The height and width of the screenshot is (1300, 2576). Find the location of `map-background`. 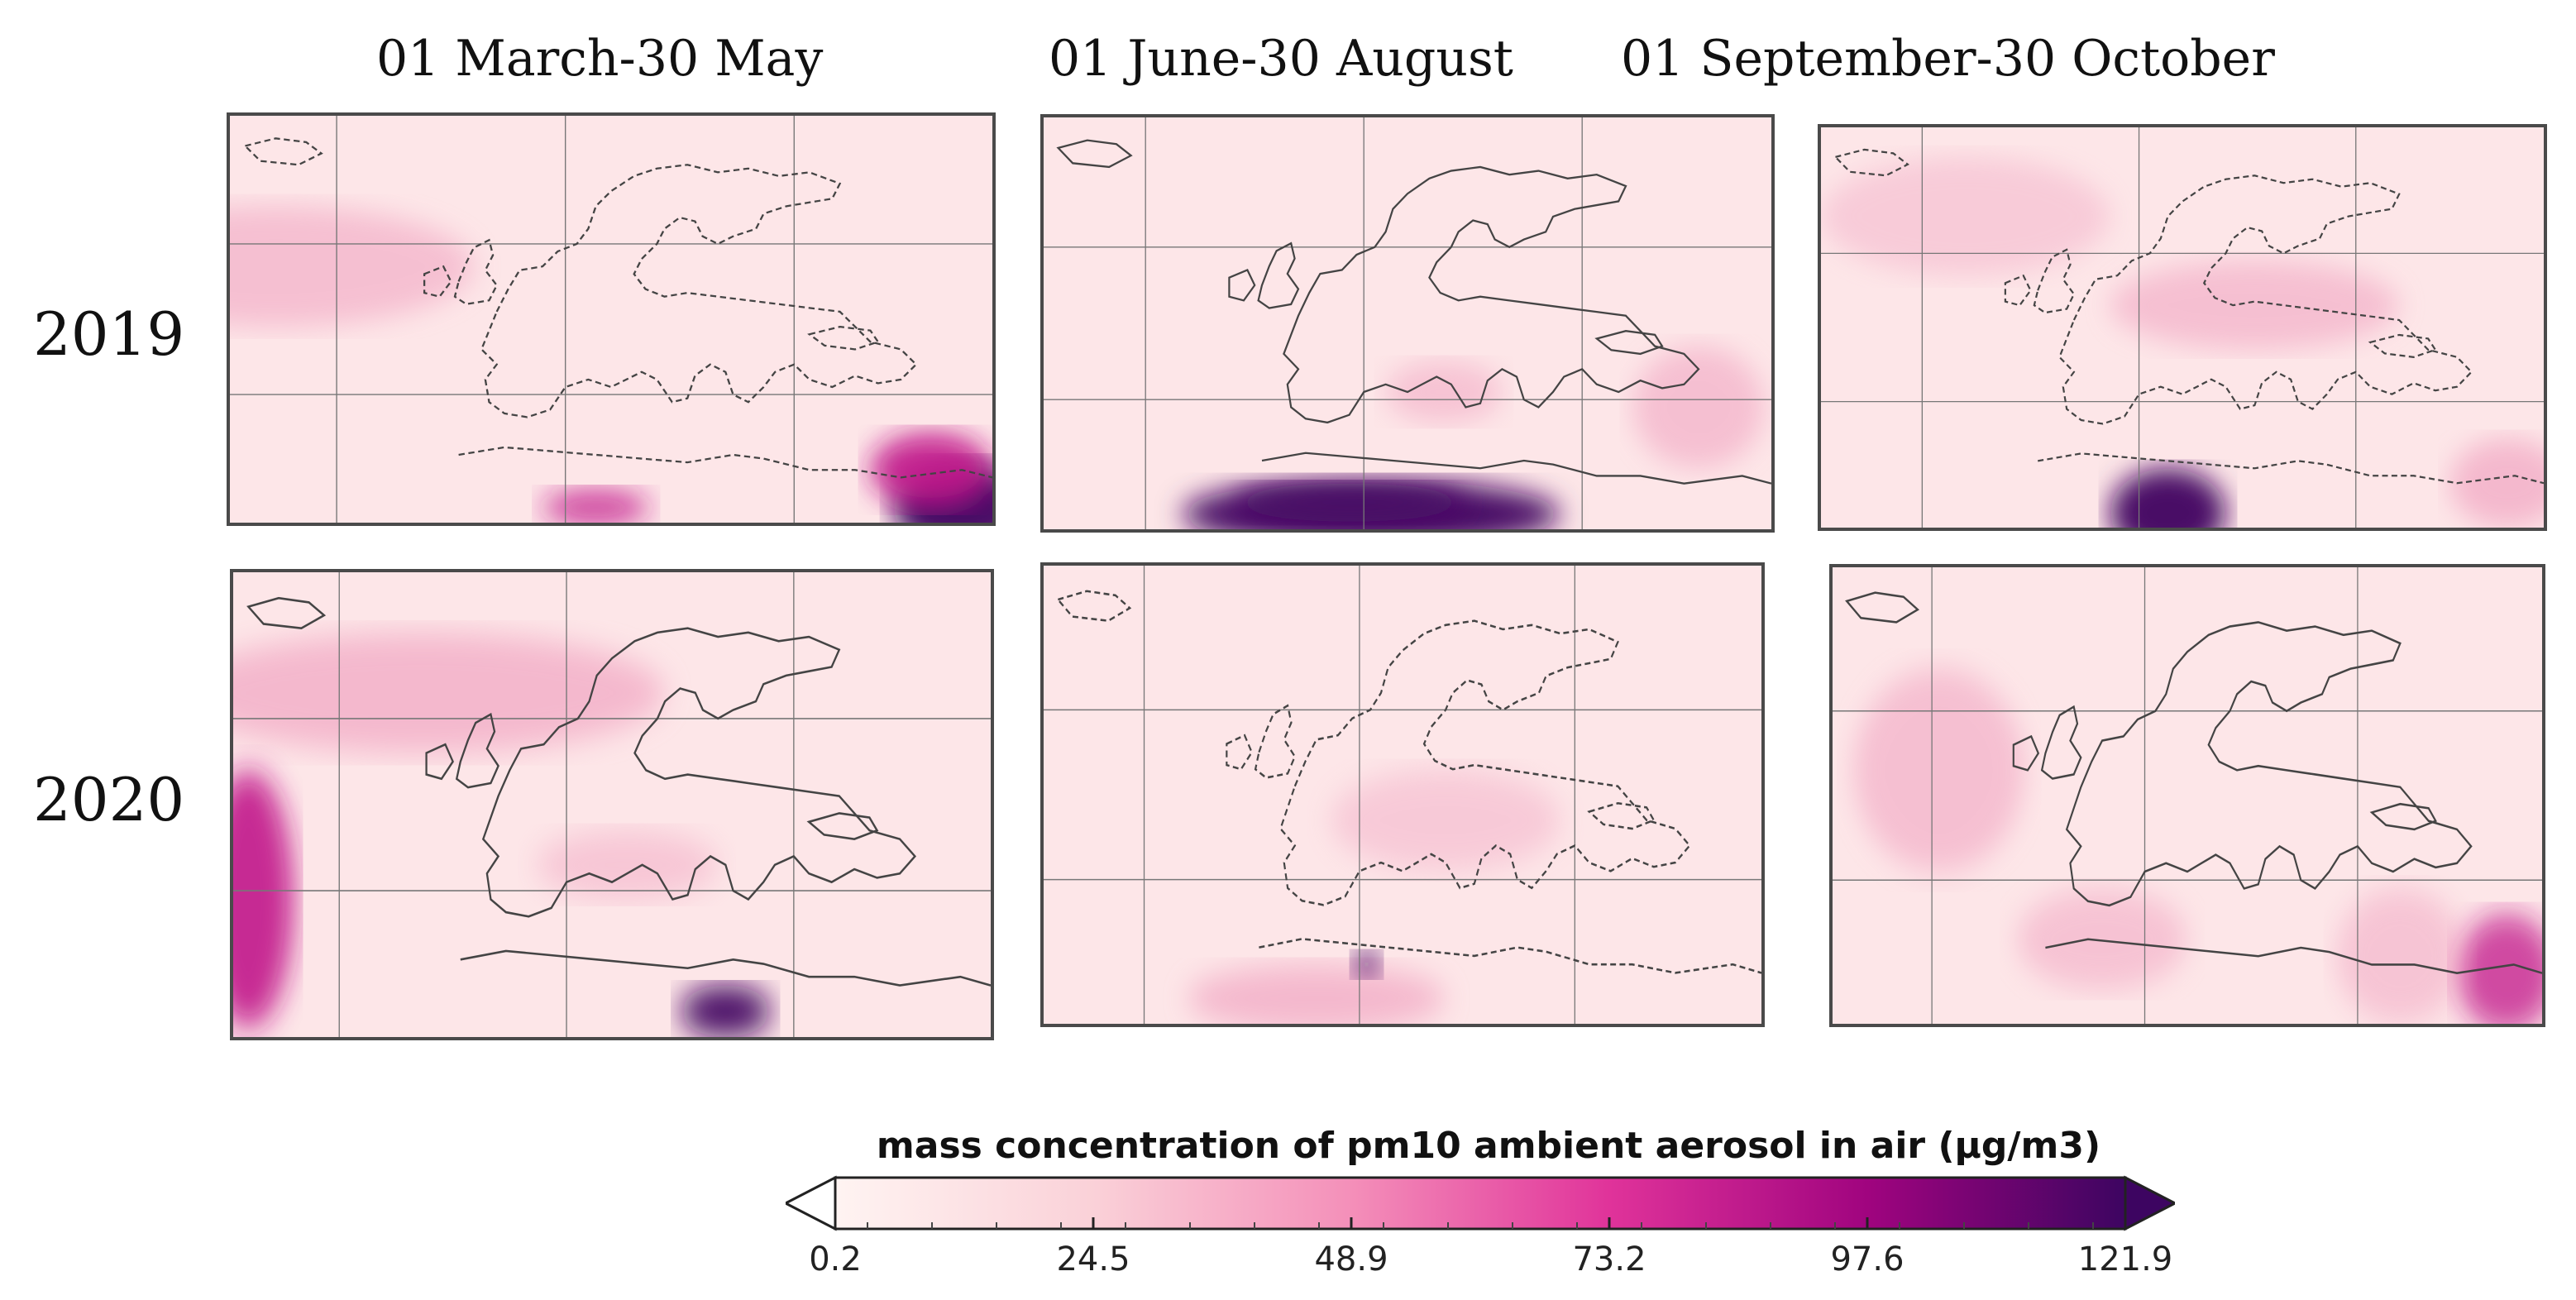

map-background is located at coordinates (1407, 323).